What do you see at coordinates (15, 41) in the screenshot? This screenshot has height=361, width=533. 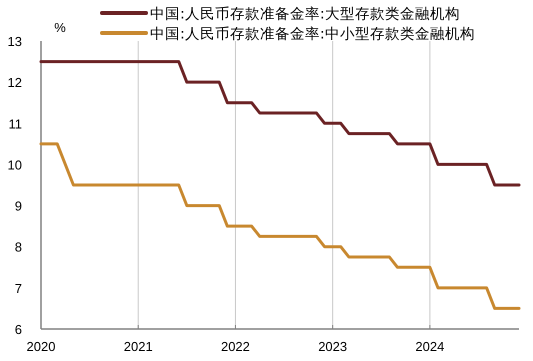 I see `y-tick-label: 13` at bounding box center [15, 41].